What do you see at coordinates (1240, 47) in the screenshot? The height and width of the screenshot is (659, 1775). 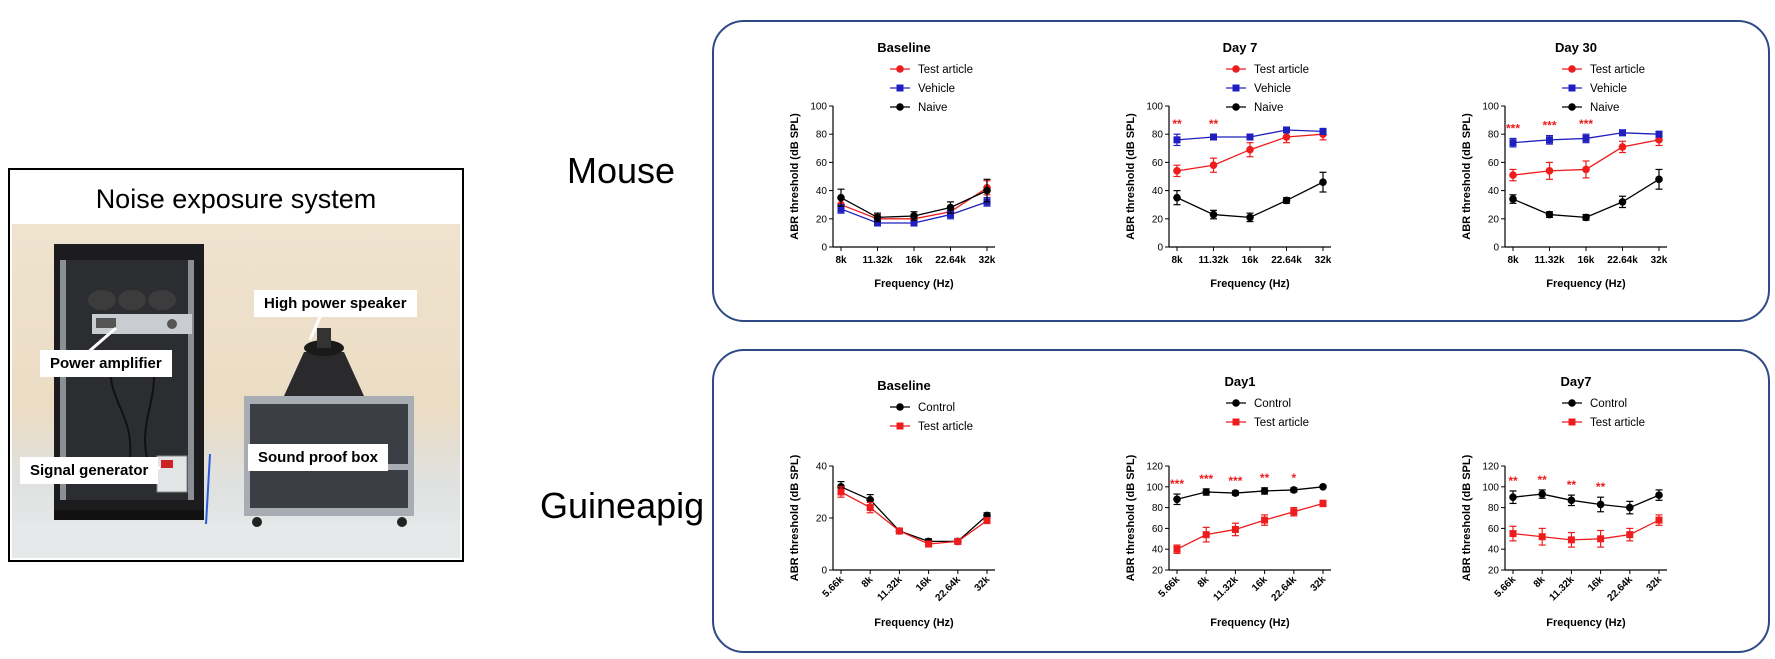 I see `chart-title: Day 7` at bounding box center [1240, 47].